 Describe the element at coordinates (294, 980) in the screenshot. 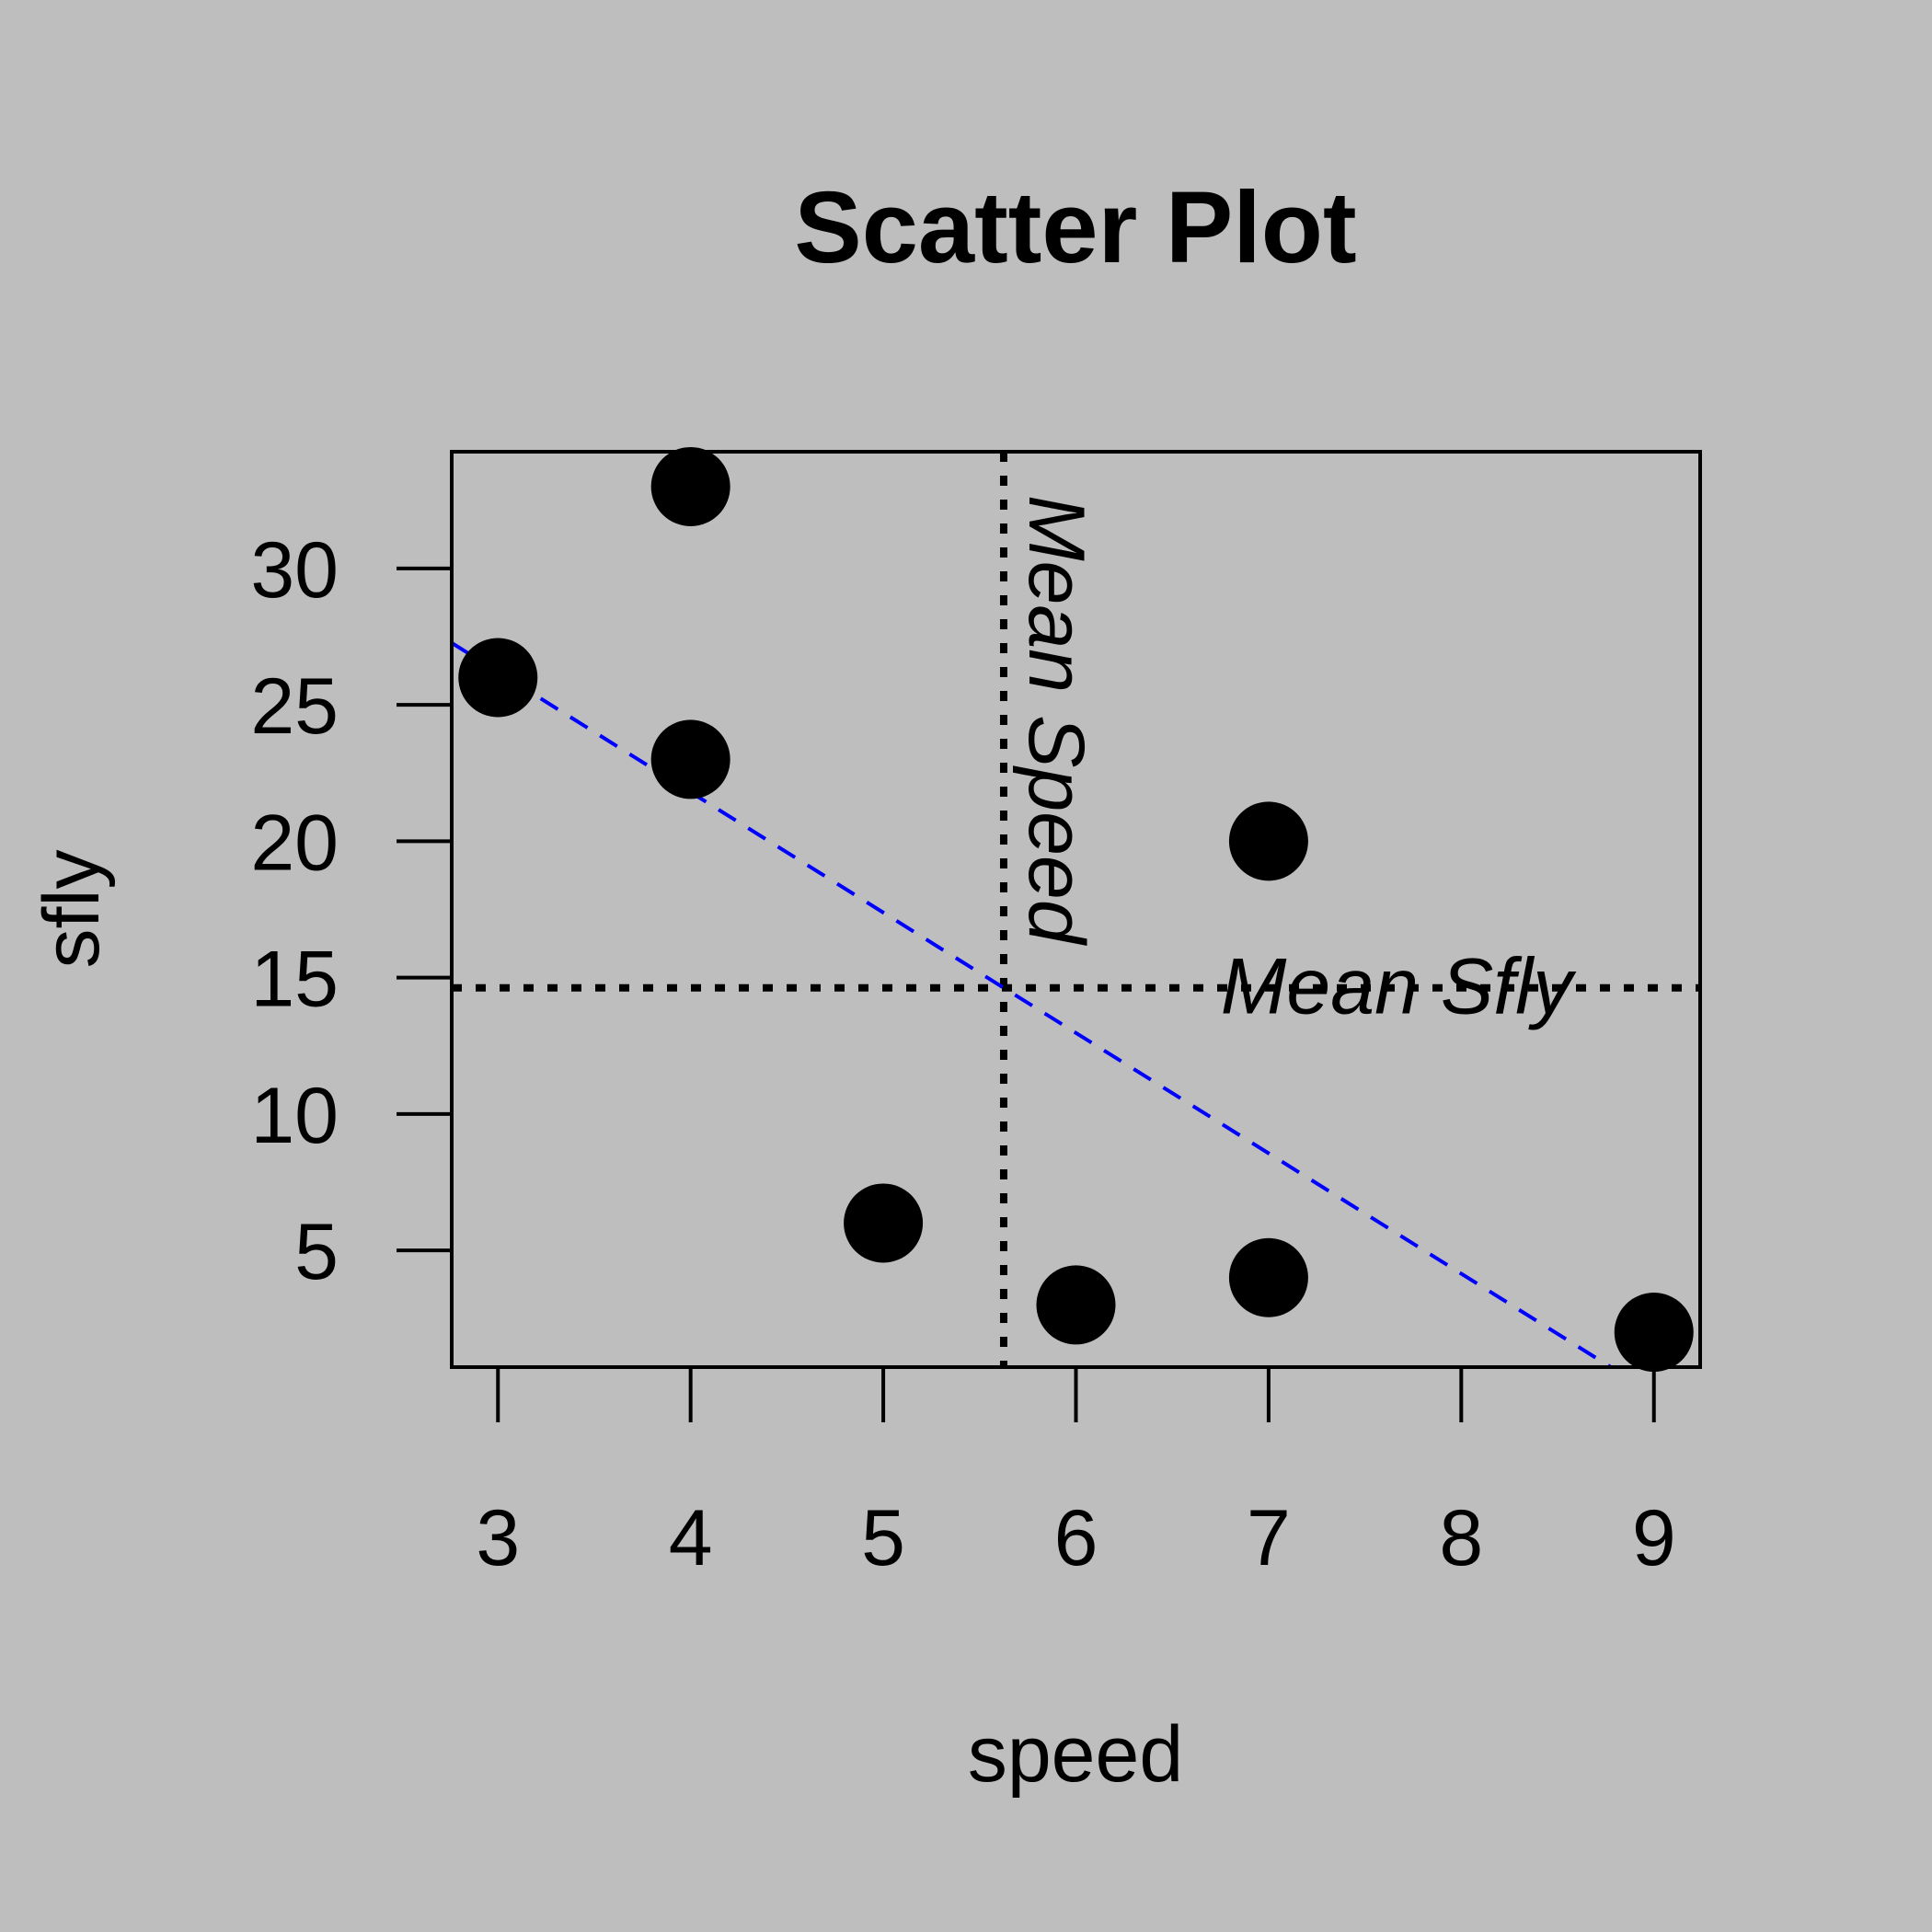

I see `y-tick-label: 15` at that location.